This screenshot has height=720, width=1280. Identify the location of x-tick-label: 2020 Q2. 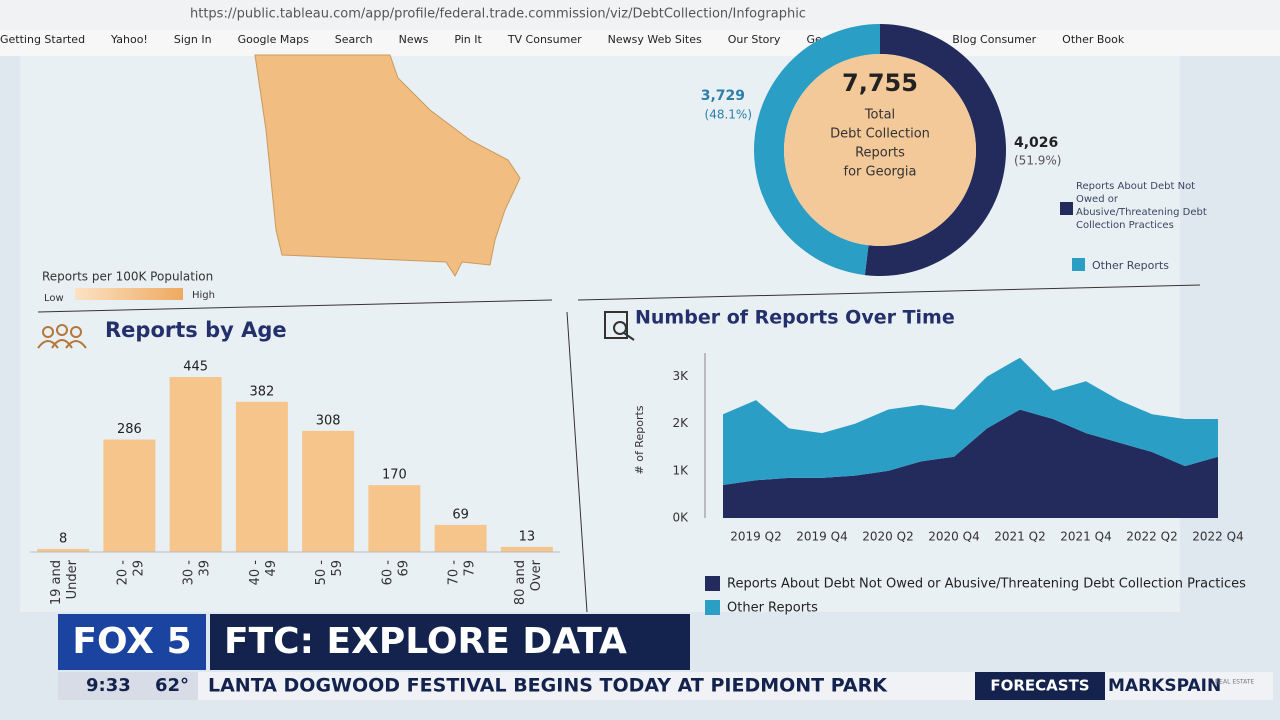
(887, 537).